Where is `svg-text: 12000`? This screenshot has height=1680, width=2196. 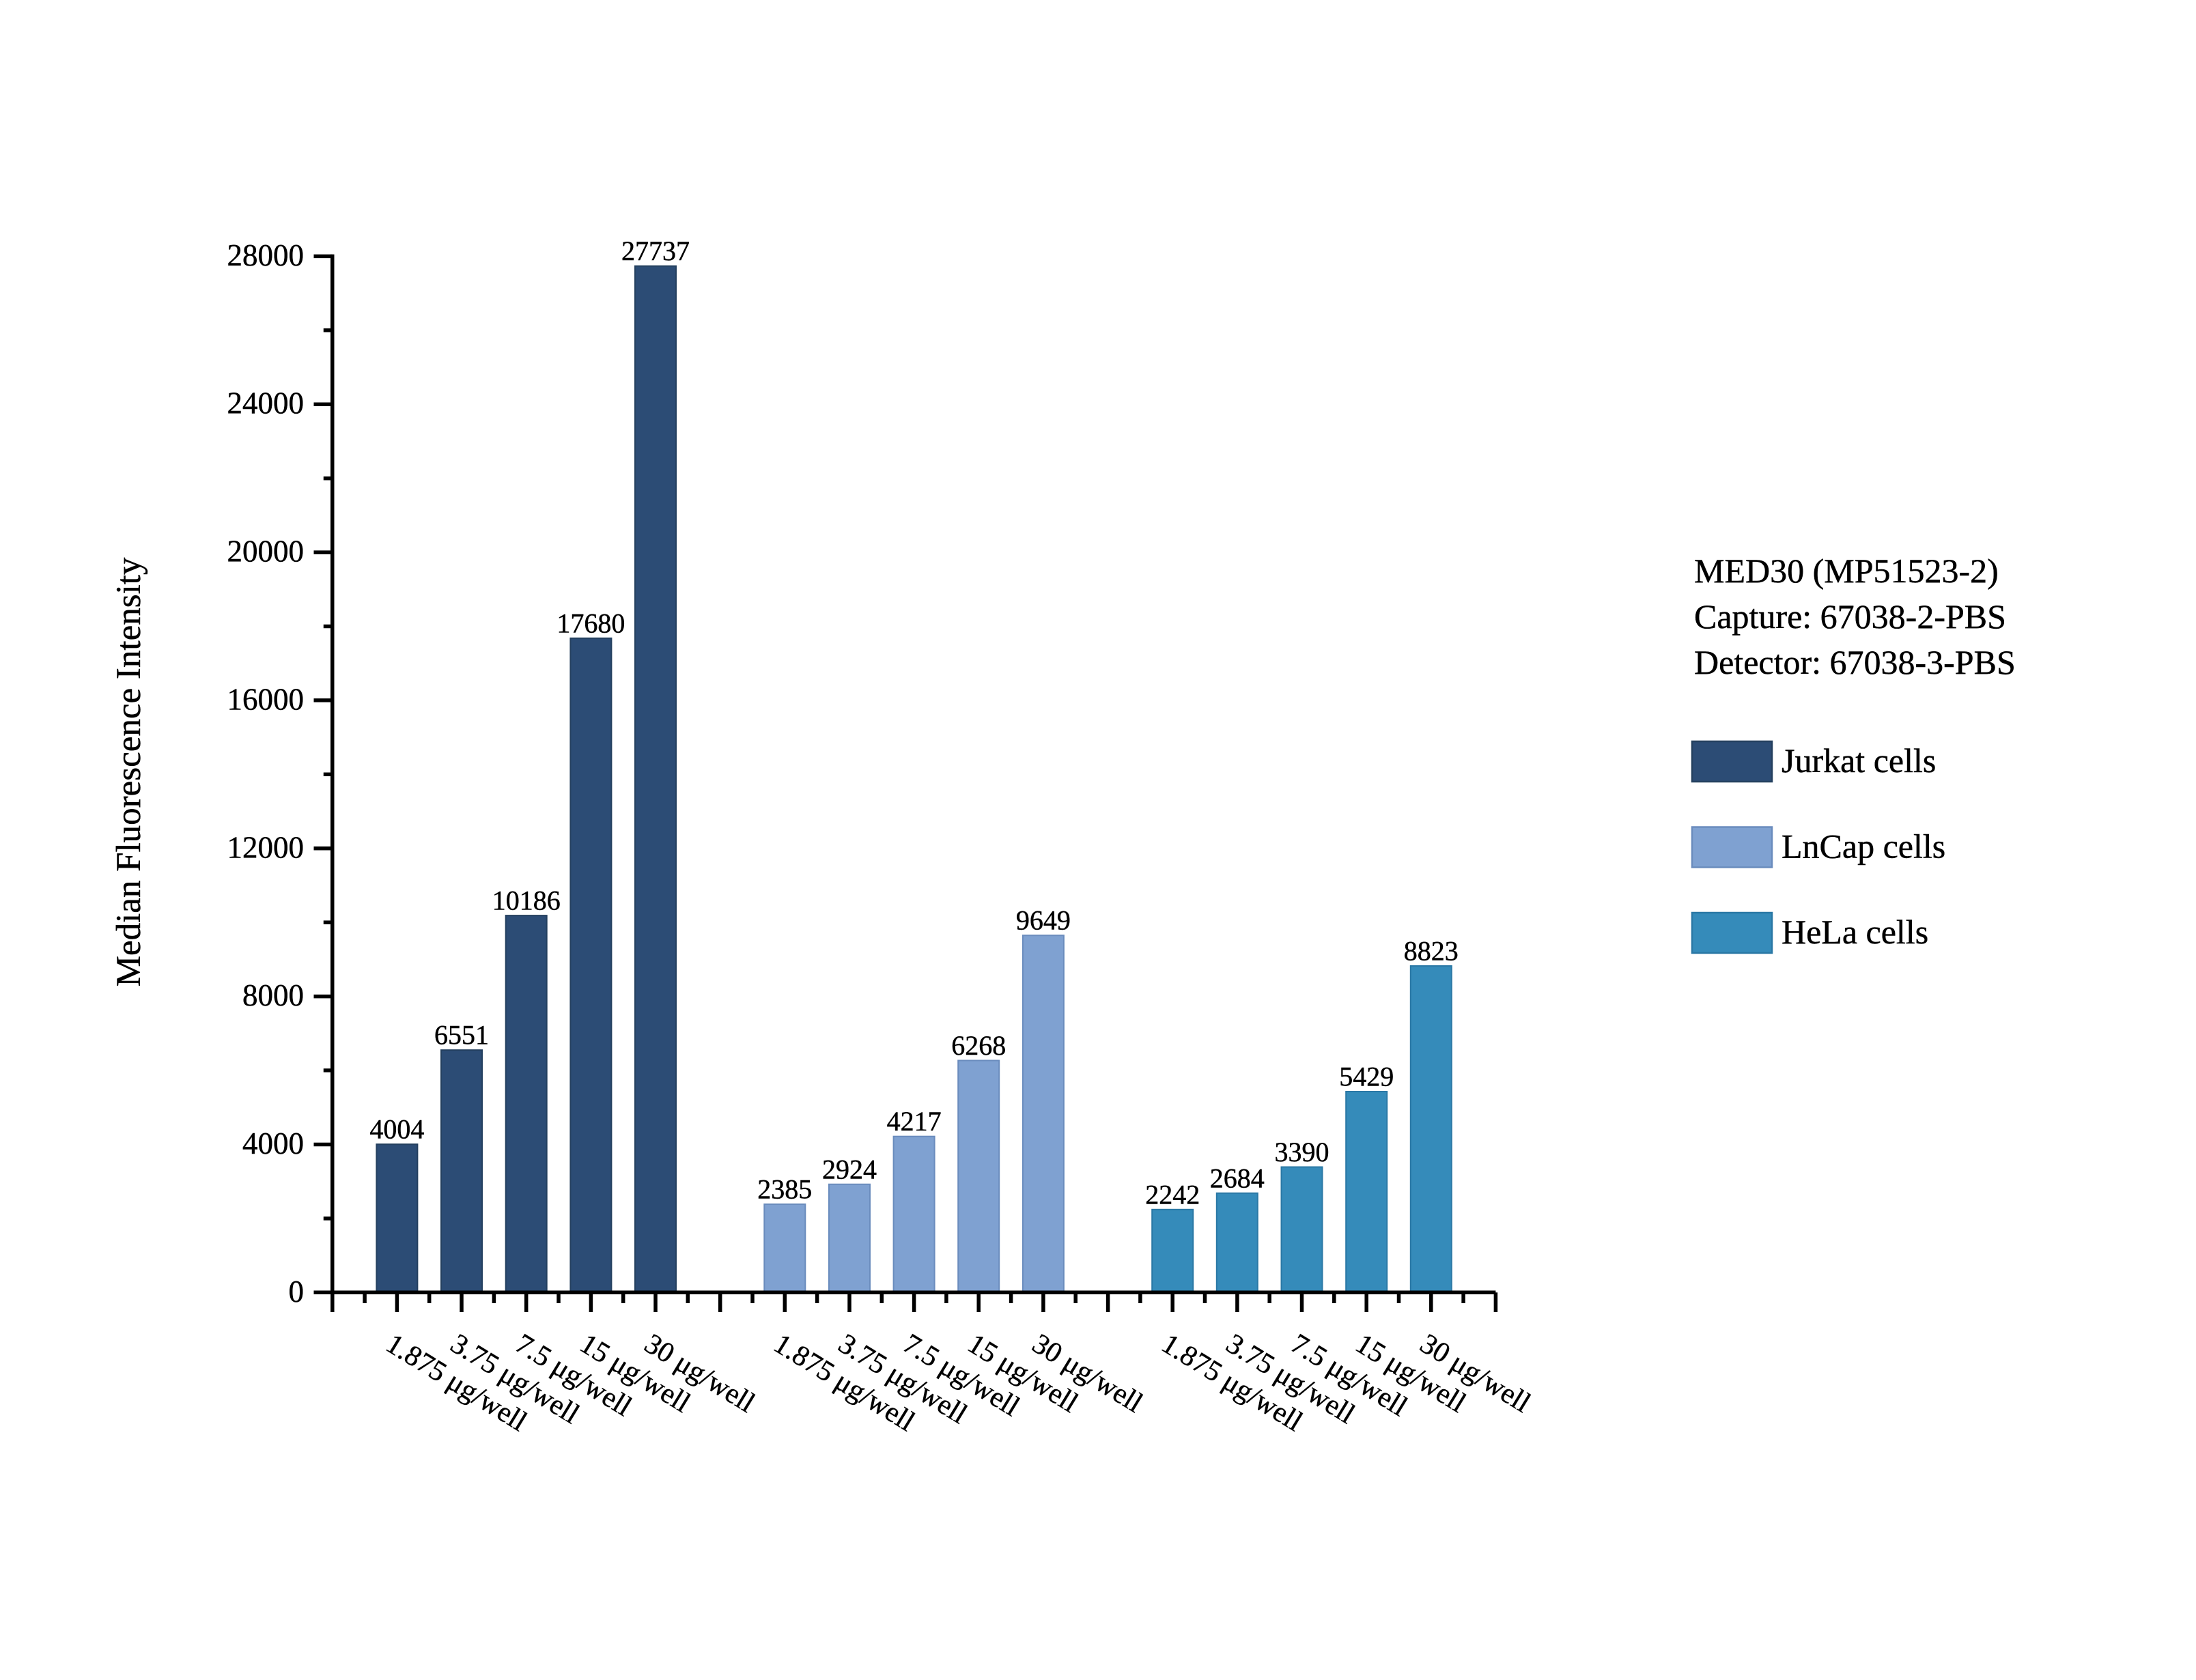
svg-text: 12000 is located at coordinates (266, 847).